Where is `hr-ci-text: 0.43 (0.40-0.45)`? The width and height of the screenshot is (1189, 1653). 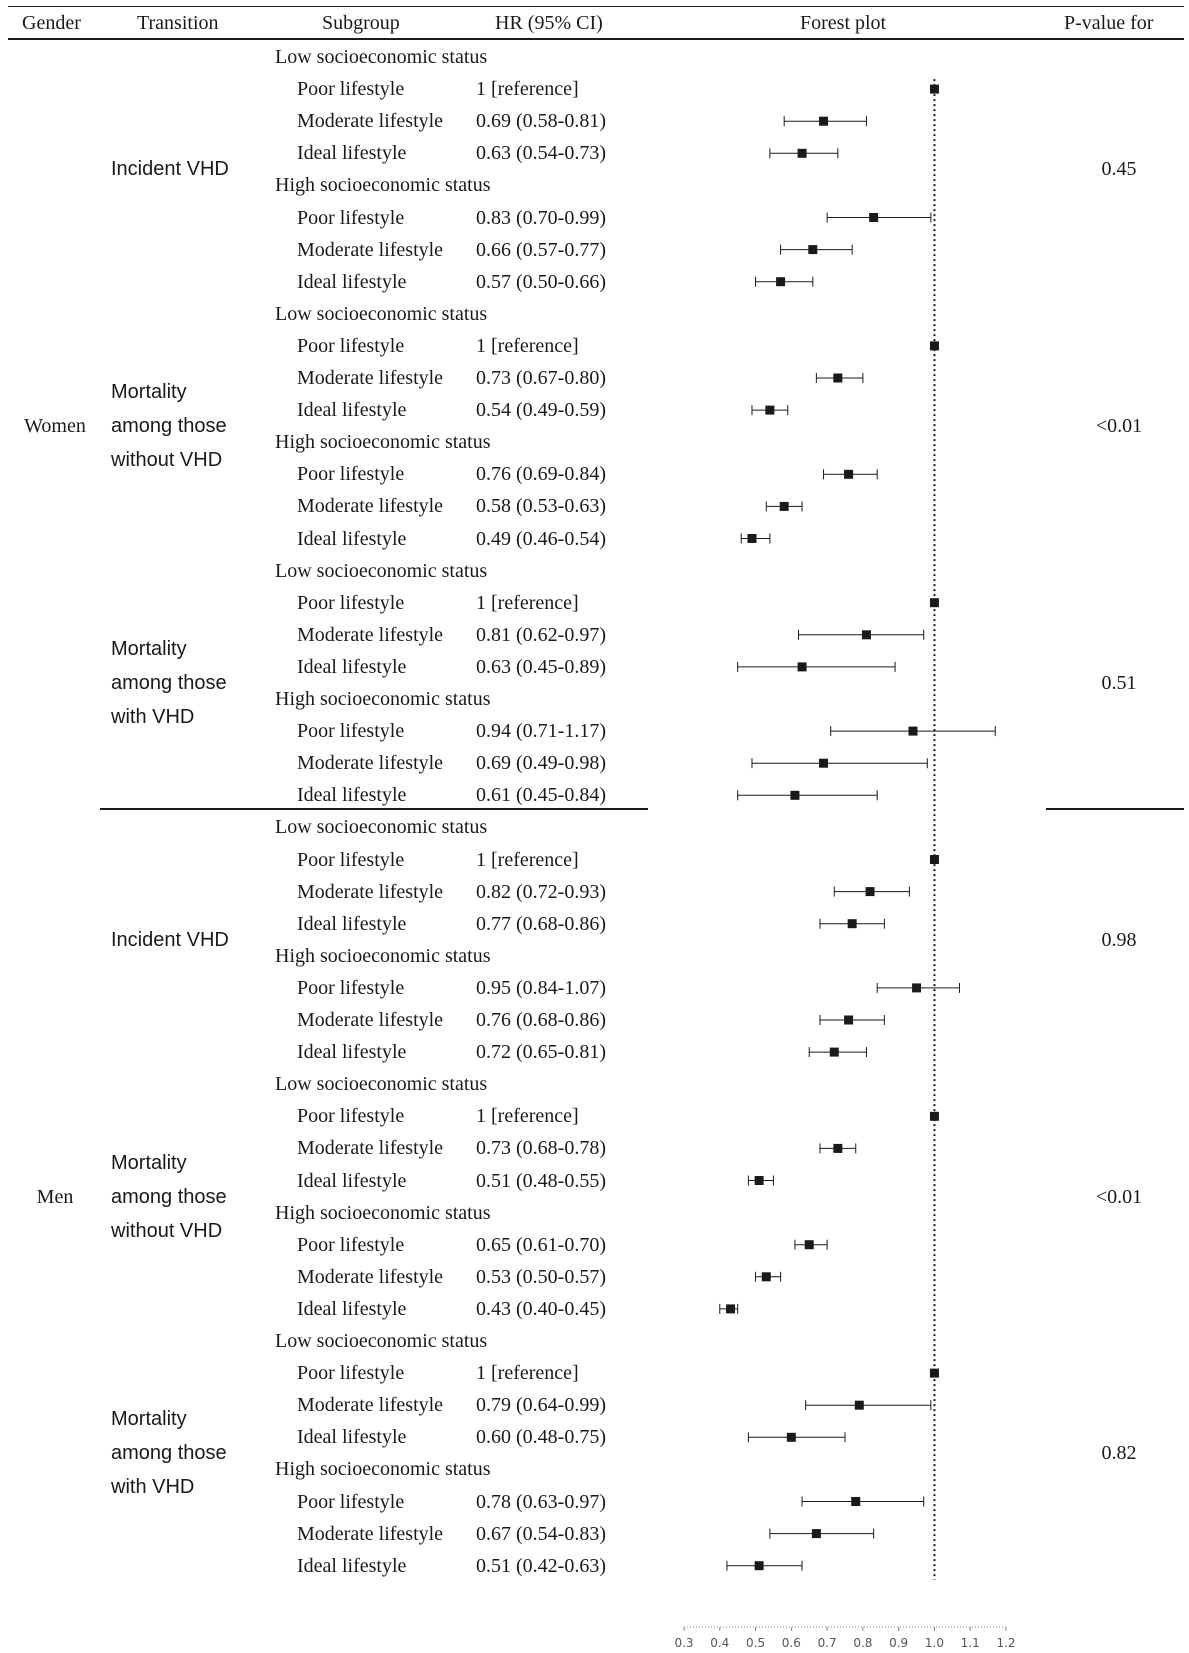 hr-ci-text: 0.43 (0.40-0.45) is located at coordinates (541, 1308).